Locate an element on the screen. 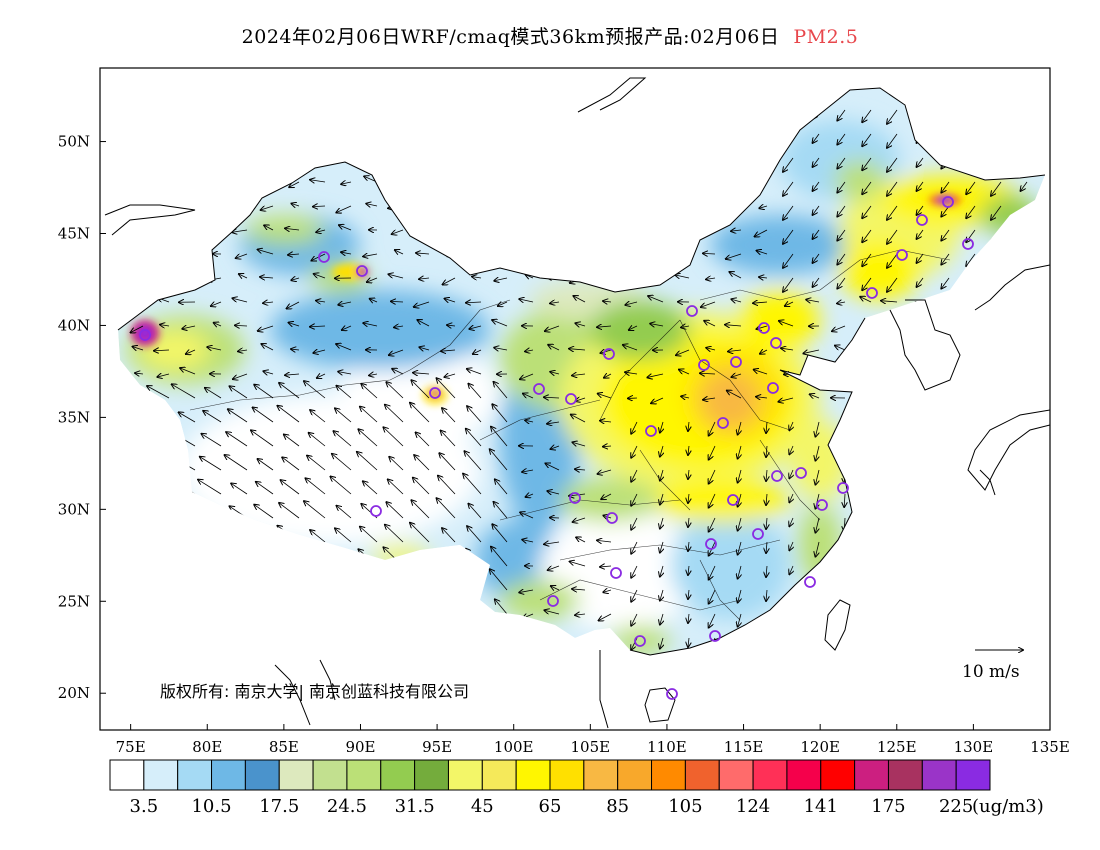 This screenshot has width=1100, height=850. lon-tick-label: 105E is located at coordinates (591, 747).